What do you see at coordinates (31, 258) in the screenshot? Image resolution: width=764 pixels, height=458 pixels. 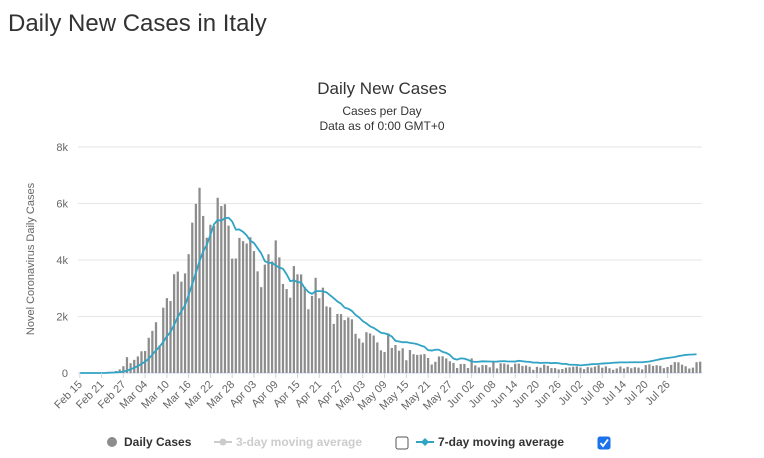 I see `y-axis-title: Novel Coronavirus Daily Cases` at bounding box center [31, 258].